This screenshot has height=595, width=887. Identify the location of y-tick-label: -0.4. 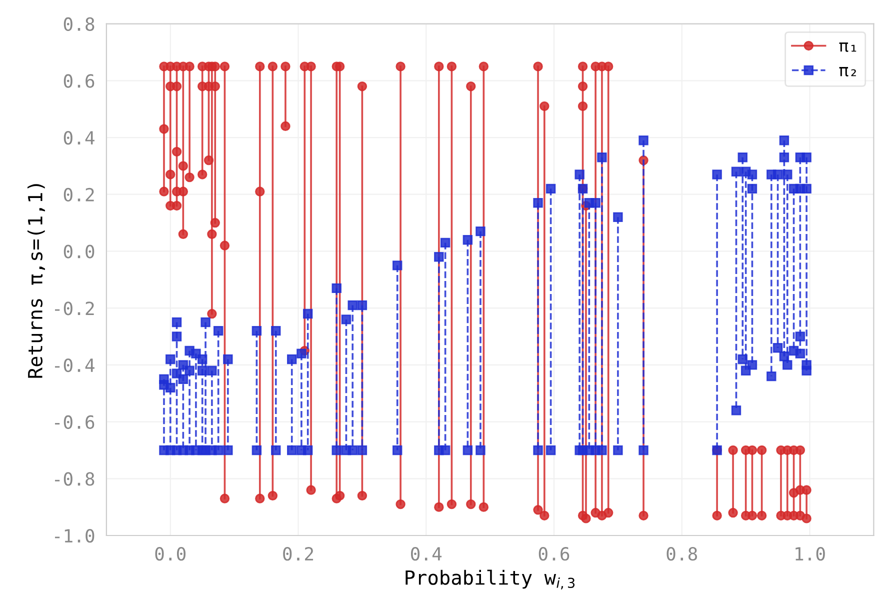
(74, 365).